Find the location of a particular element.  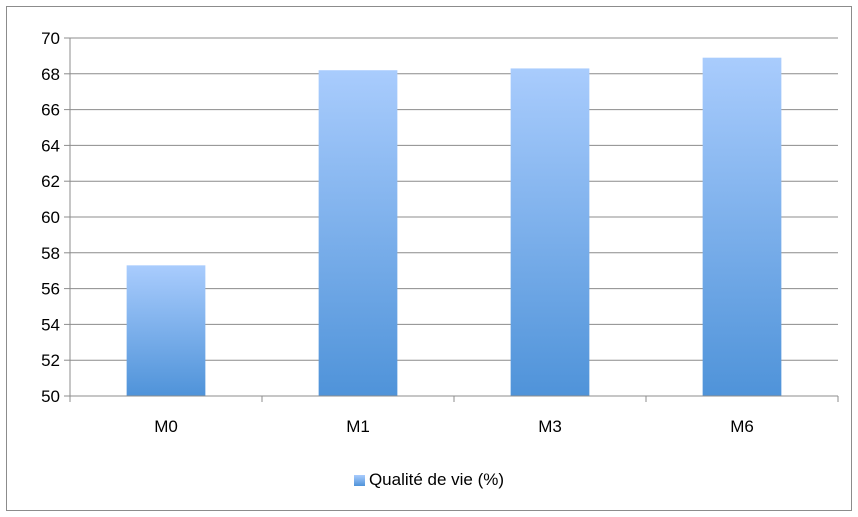

y-tick-label: 50 is located at coordinates (50, 396).